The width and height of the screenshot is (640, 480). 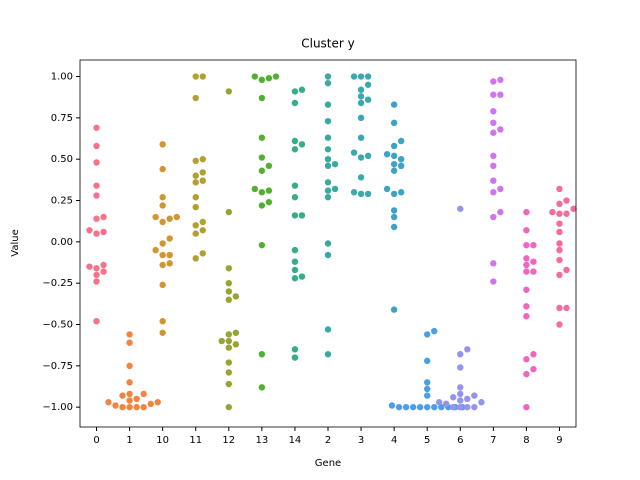 I want to click on x-tick-label: 0, so click(x=96, y=440).